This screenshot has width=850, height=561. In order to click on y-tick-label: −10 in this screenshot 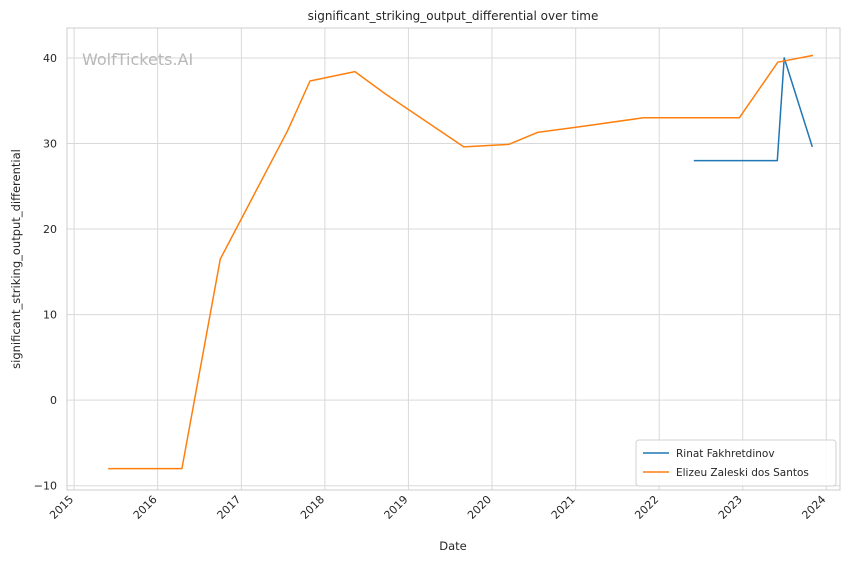, I will do `click(45, 486)`.